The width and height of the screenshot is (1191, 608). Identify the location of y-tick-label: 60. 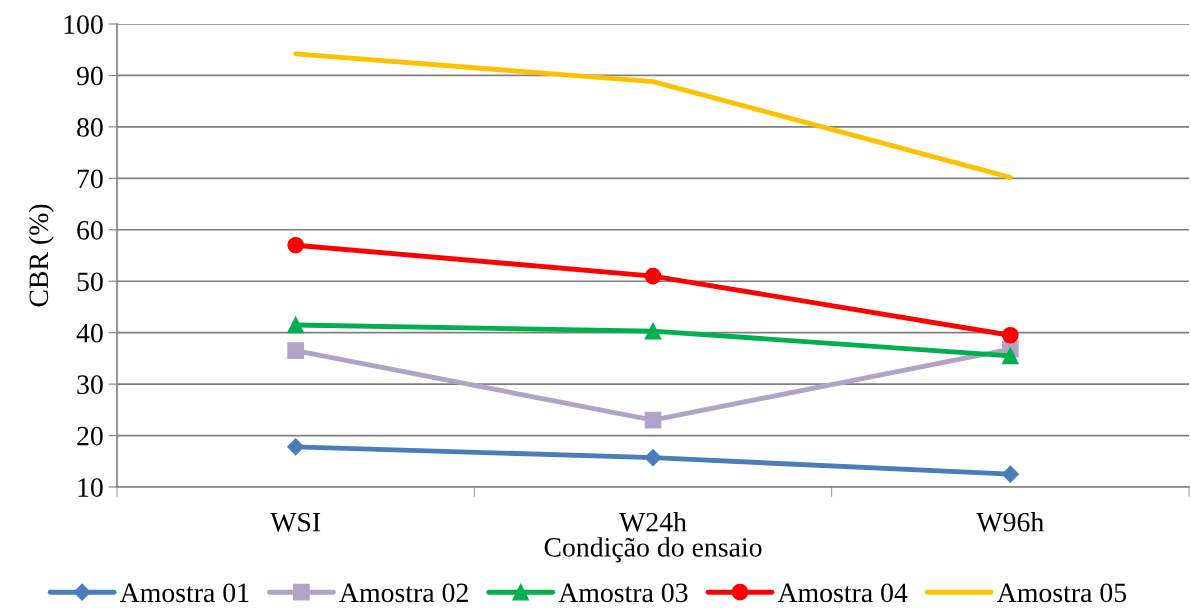
(90, 230).